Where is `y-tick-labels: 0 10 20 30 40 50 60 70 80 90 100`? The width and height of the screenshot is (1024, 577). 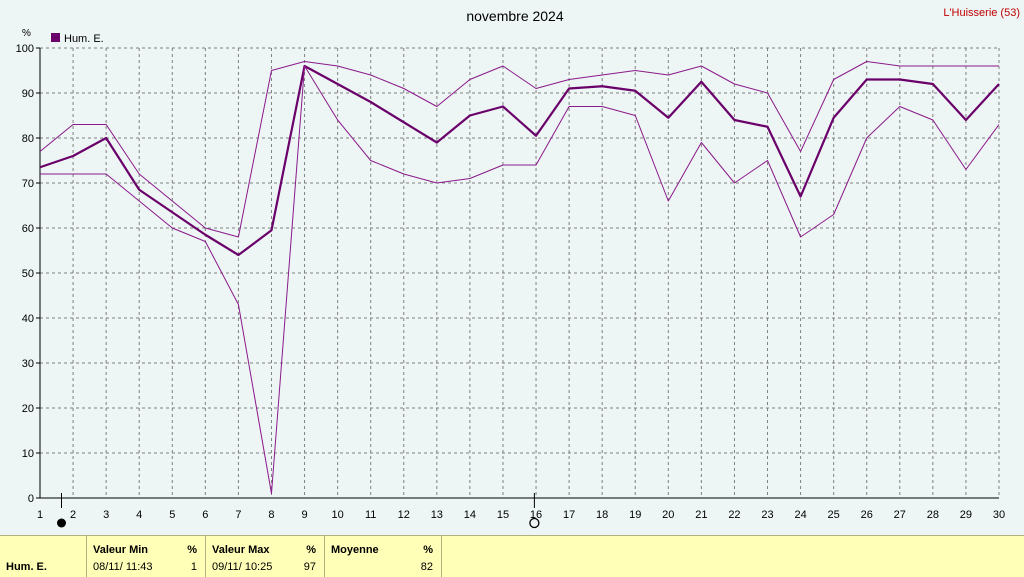
y-tick-labels: 0 10 20 30 40 50 60 70 80 90 100 is located at coordinates (25, 274).